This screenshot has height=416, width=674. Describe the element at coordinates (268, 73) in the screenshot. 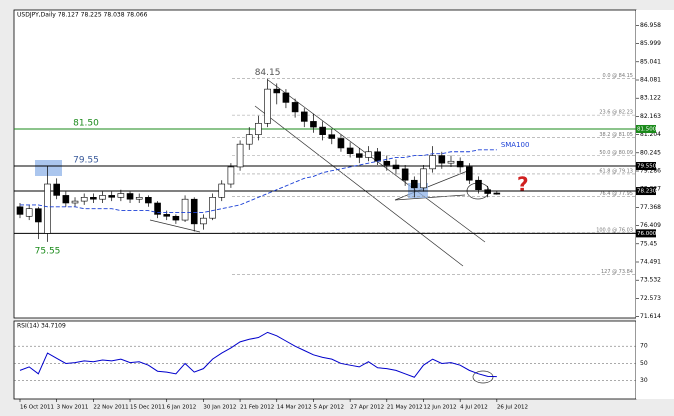

I see `annotation: 84.15` at that location.